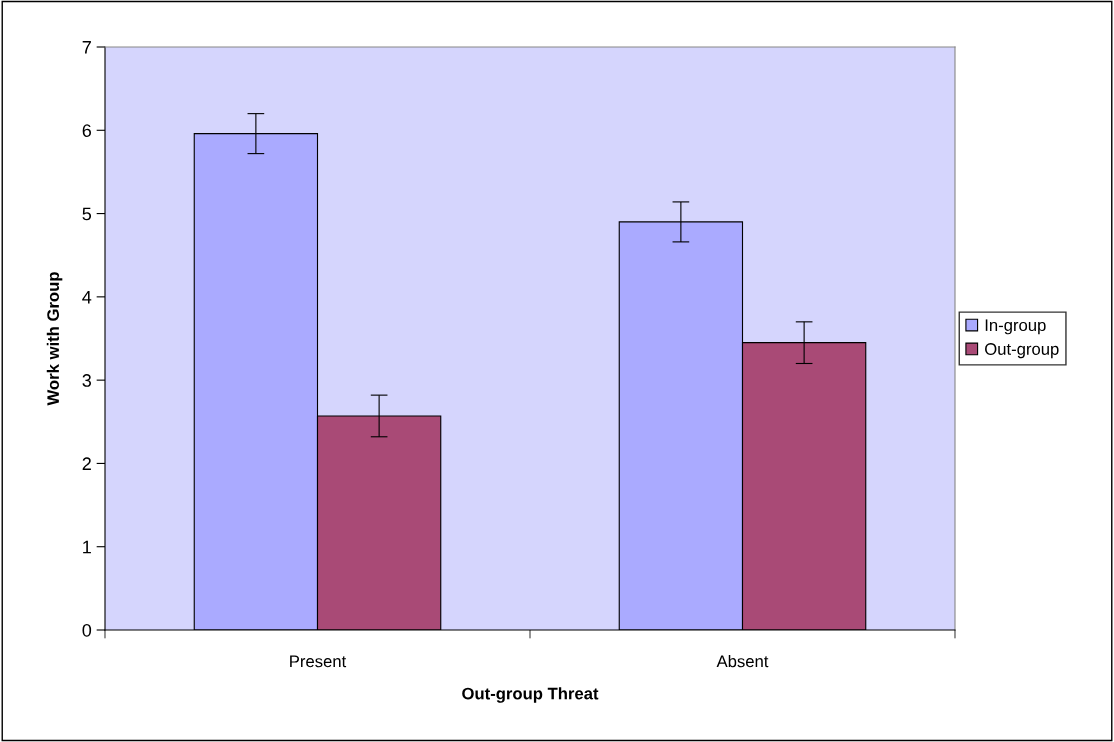  What do you see at coordinates (54, 339) in the screenshot?
I see `y-axis-title: Work with Group` at bounding box center [54, 339].